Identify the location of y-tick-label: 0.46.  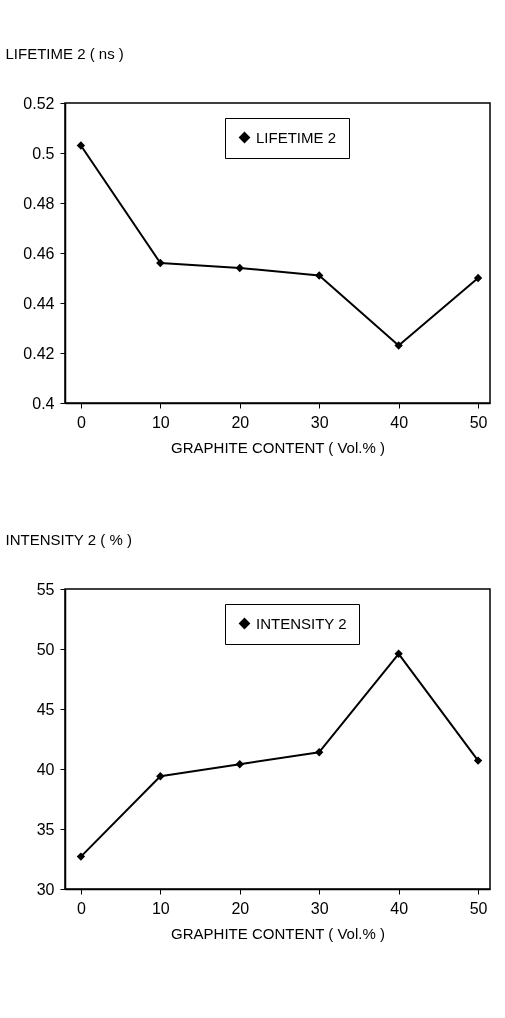
(39, 253).